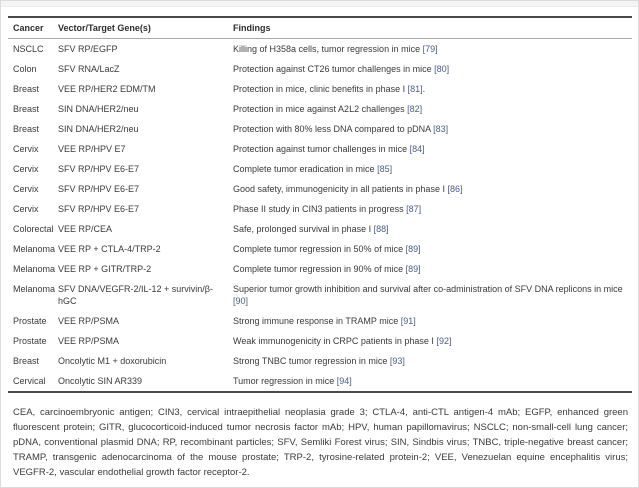 Image resolution: width=639 pixels, height=488 pixels. Describe the element at coordinates (432, 229) in the screenshot. I see `findings-cell: Safe, prolonged survival in phase I [88]` at that location.